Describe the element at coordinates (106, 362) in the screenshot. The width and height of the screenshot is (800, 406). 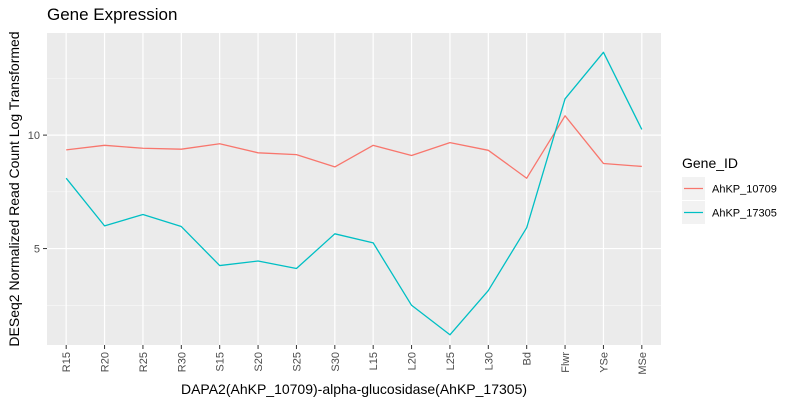
I see `x-tick-label: R20` at that location.